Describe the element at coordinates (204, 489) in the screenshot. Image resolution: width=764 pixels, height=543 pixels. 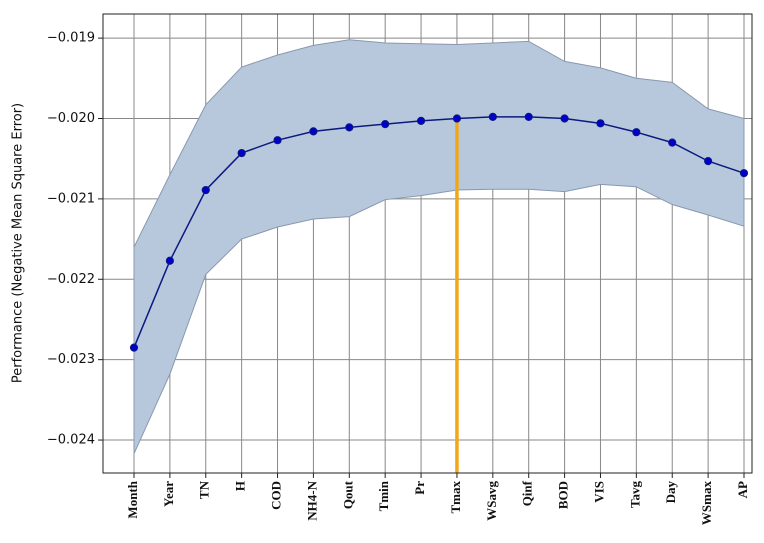
I see `x-tick-label: TN` at that location.